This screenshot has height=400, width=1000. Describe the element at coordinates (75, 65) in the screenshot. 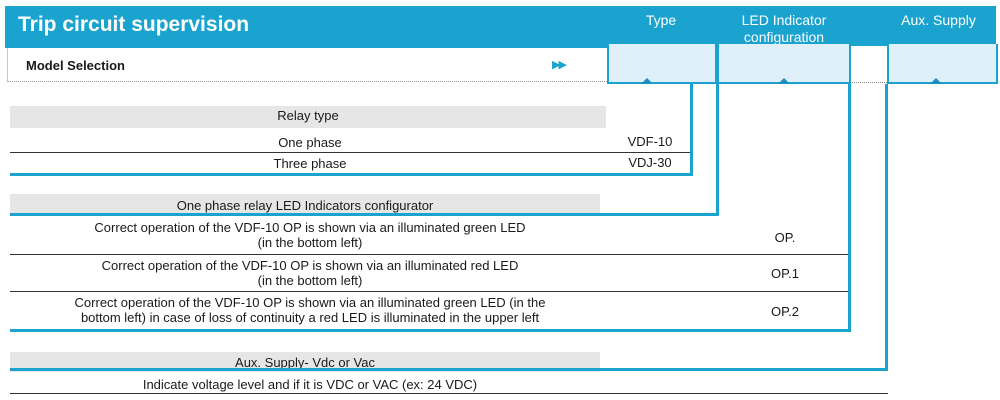

I see `model-selection-label: Model Selection` at that location.